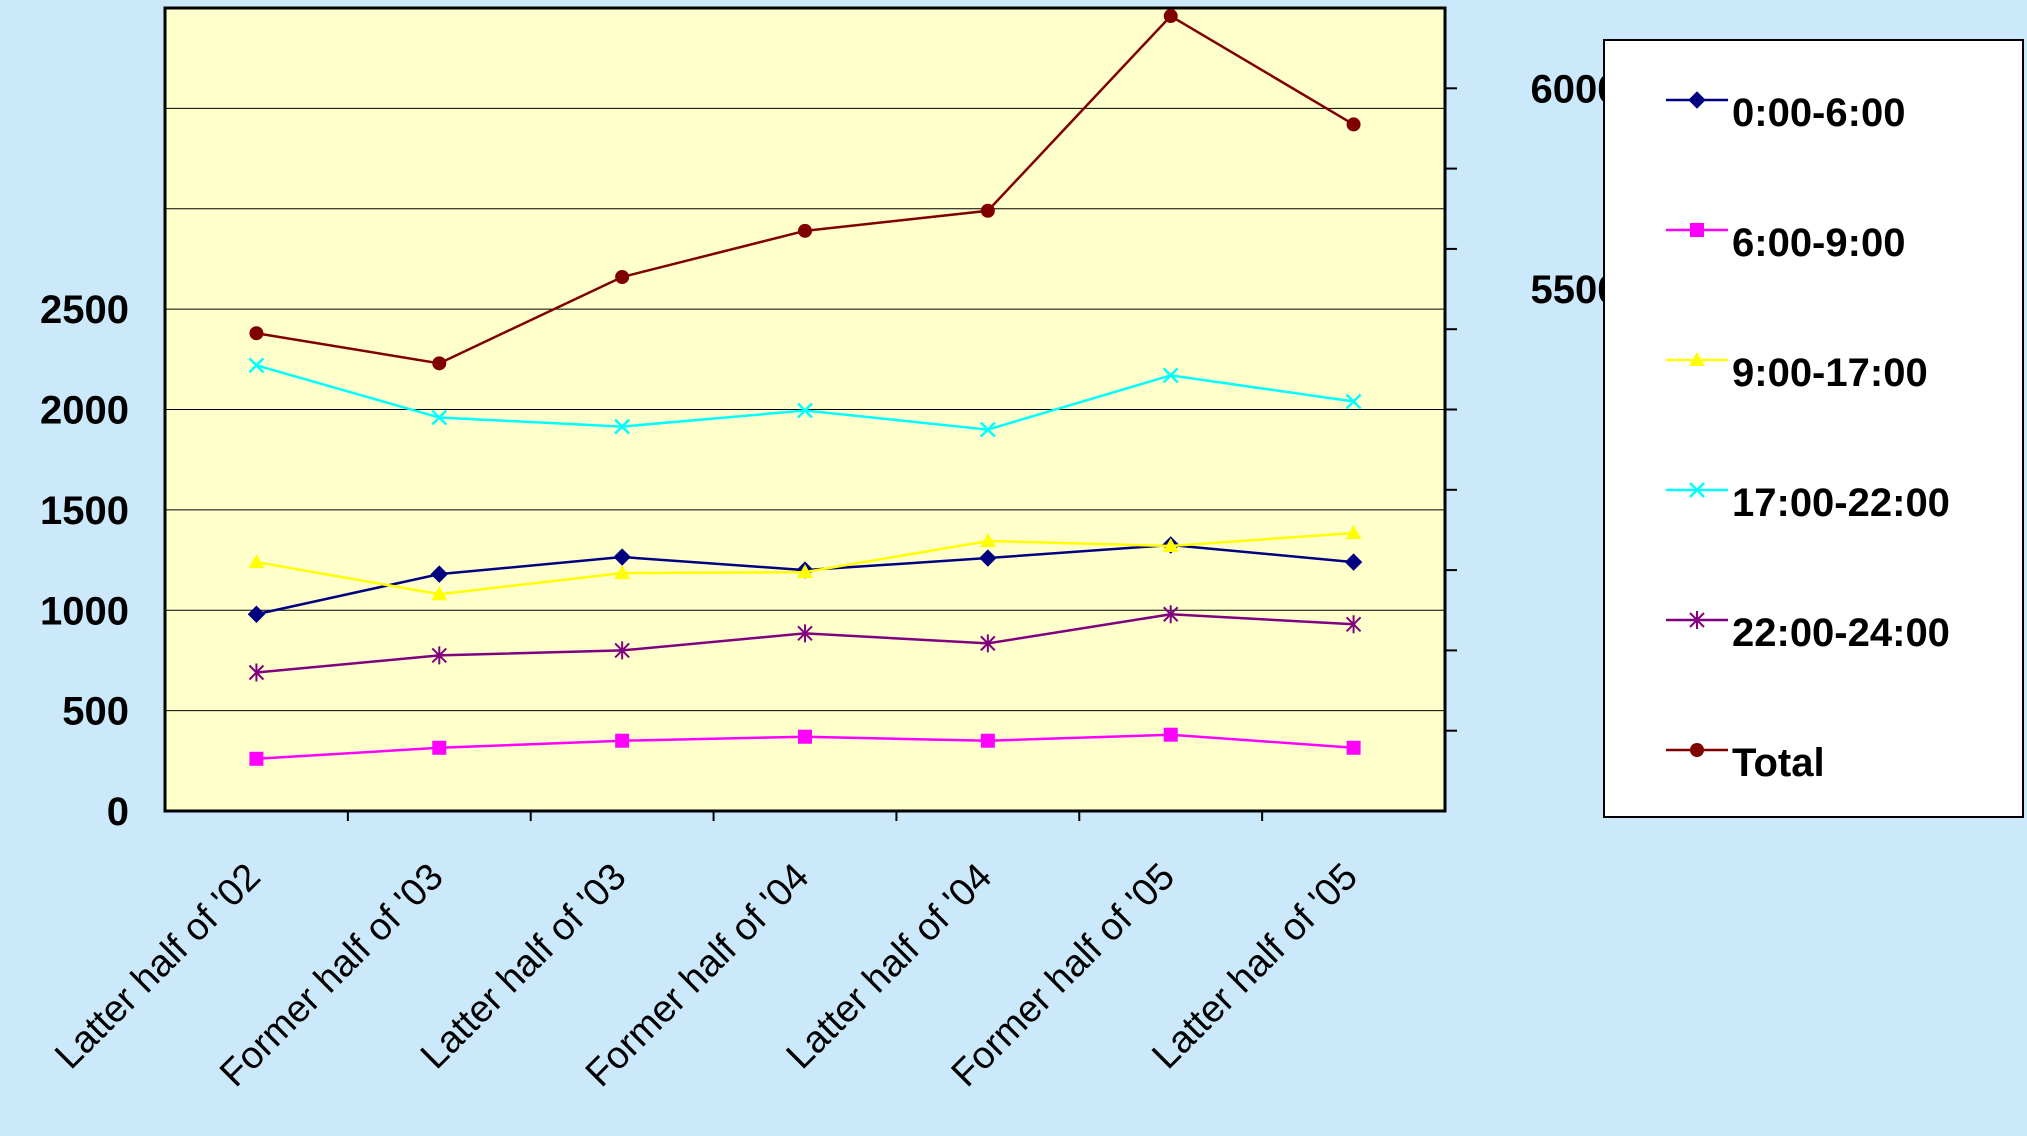 The image size is (2027, 1136). I want to click on y-left-tick-label: 2500, so click(84, 310).